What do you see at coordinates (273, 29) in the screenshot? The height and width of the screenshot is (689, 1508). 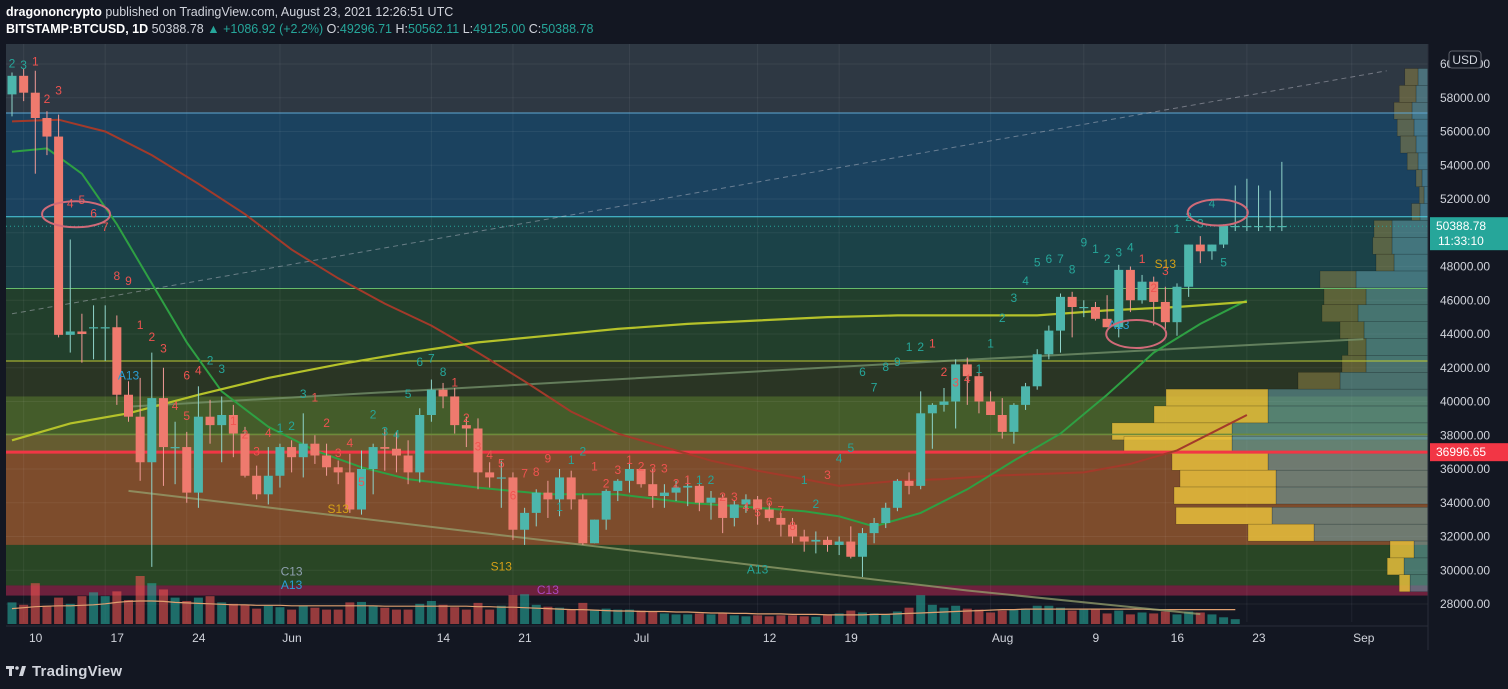 I see `price-change: +1086.92 (+2.2%)` at bounding box center [273, 29].